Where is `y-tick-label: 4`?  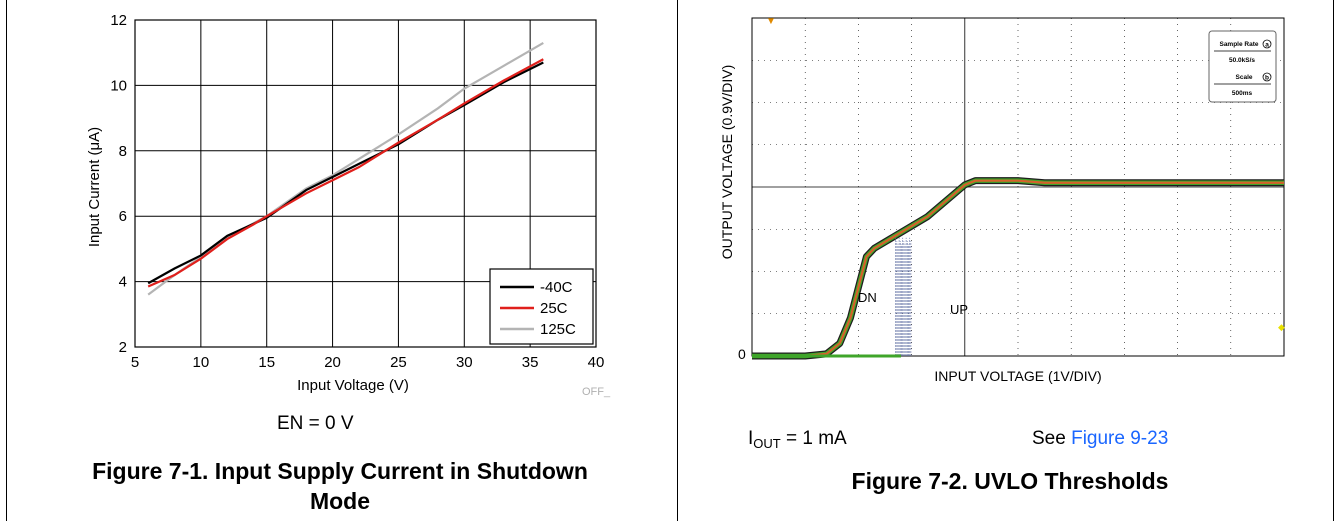
y-tick-label: 4 is located at coordinates (123, 282).